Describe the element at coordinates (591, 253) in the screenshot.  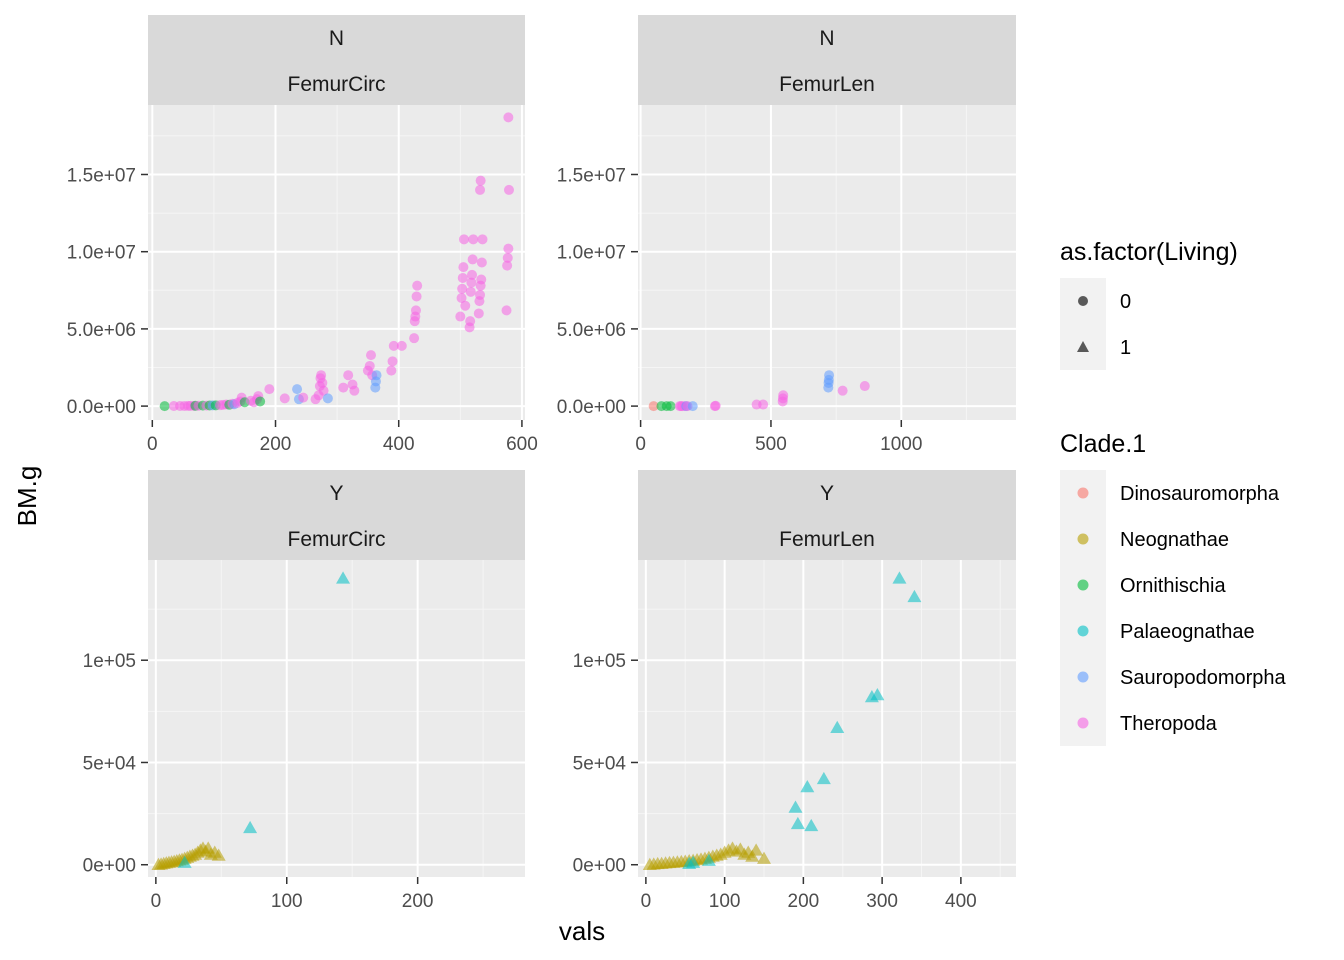
I see `y-tick-label: 1.0e+07` at that location.